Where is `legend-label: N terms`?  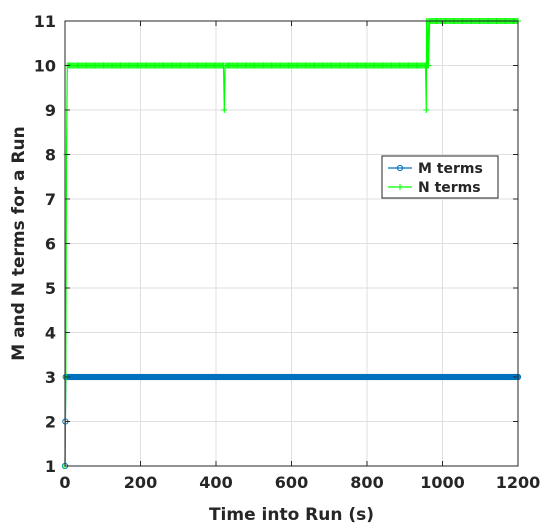
legend-label: N terms is located at coordinates (449, 188).